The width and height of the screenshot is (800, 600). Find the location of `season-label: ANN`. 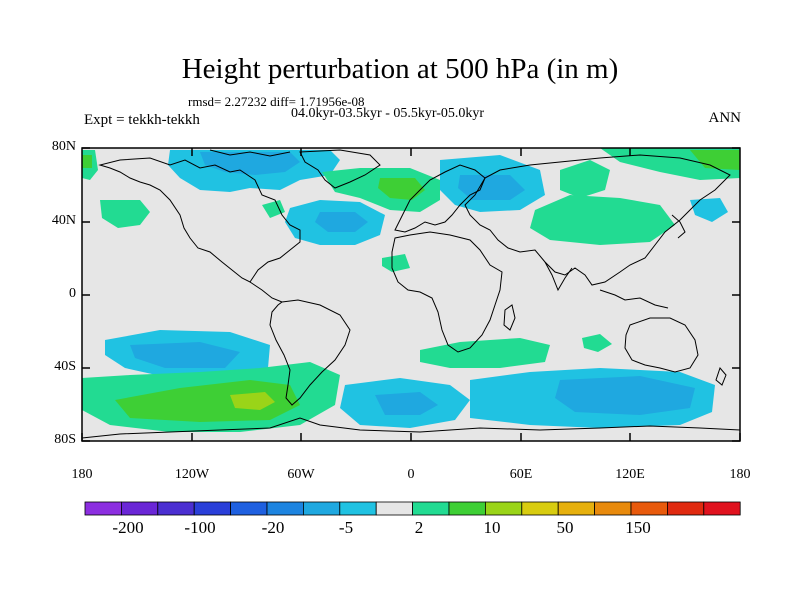

season-label: ANN is located at coordinates (725, 118).